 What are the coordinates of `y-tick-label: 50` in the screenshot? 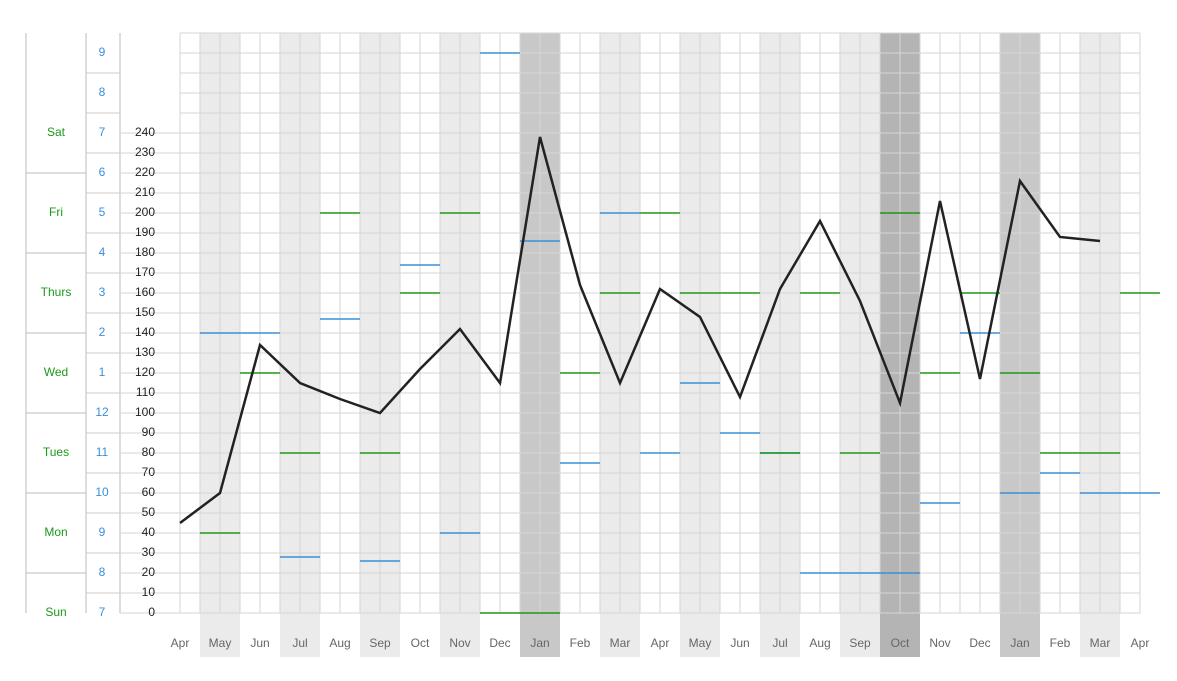 It's located at (149, 512).